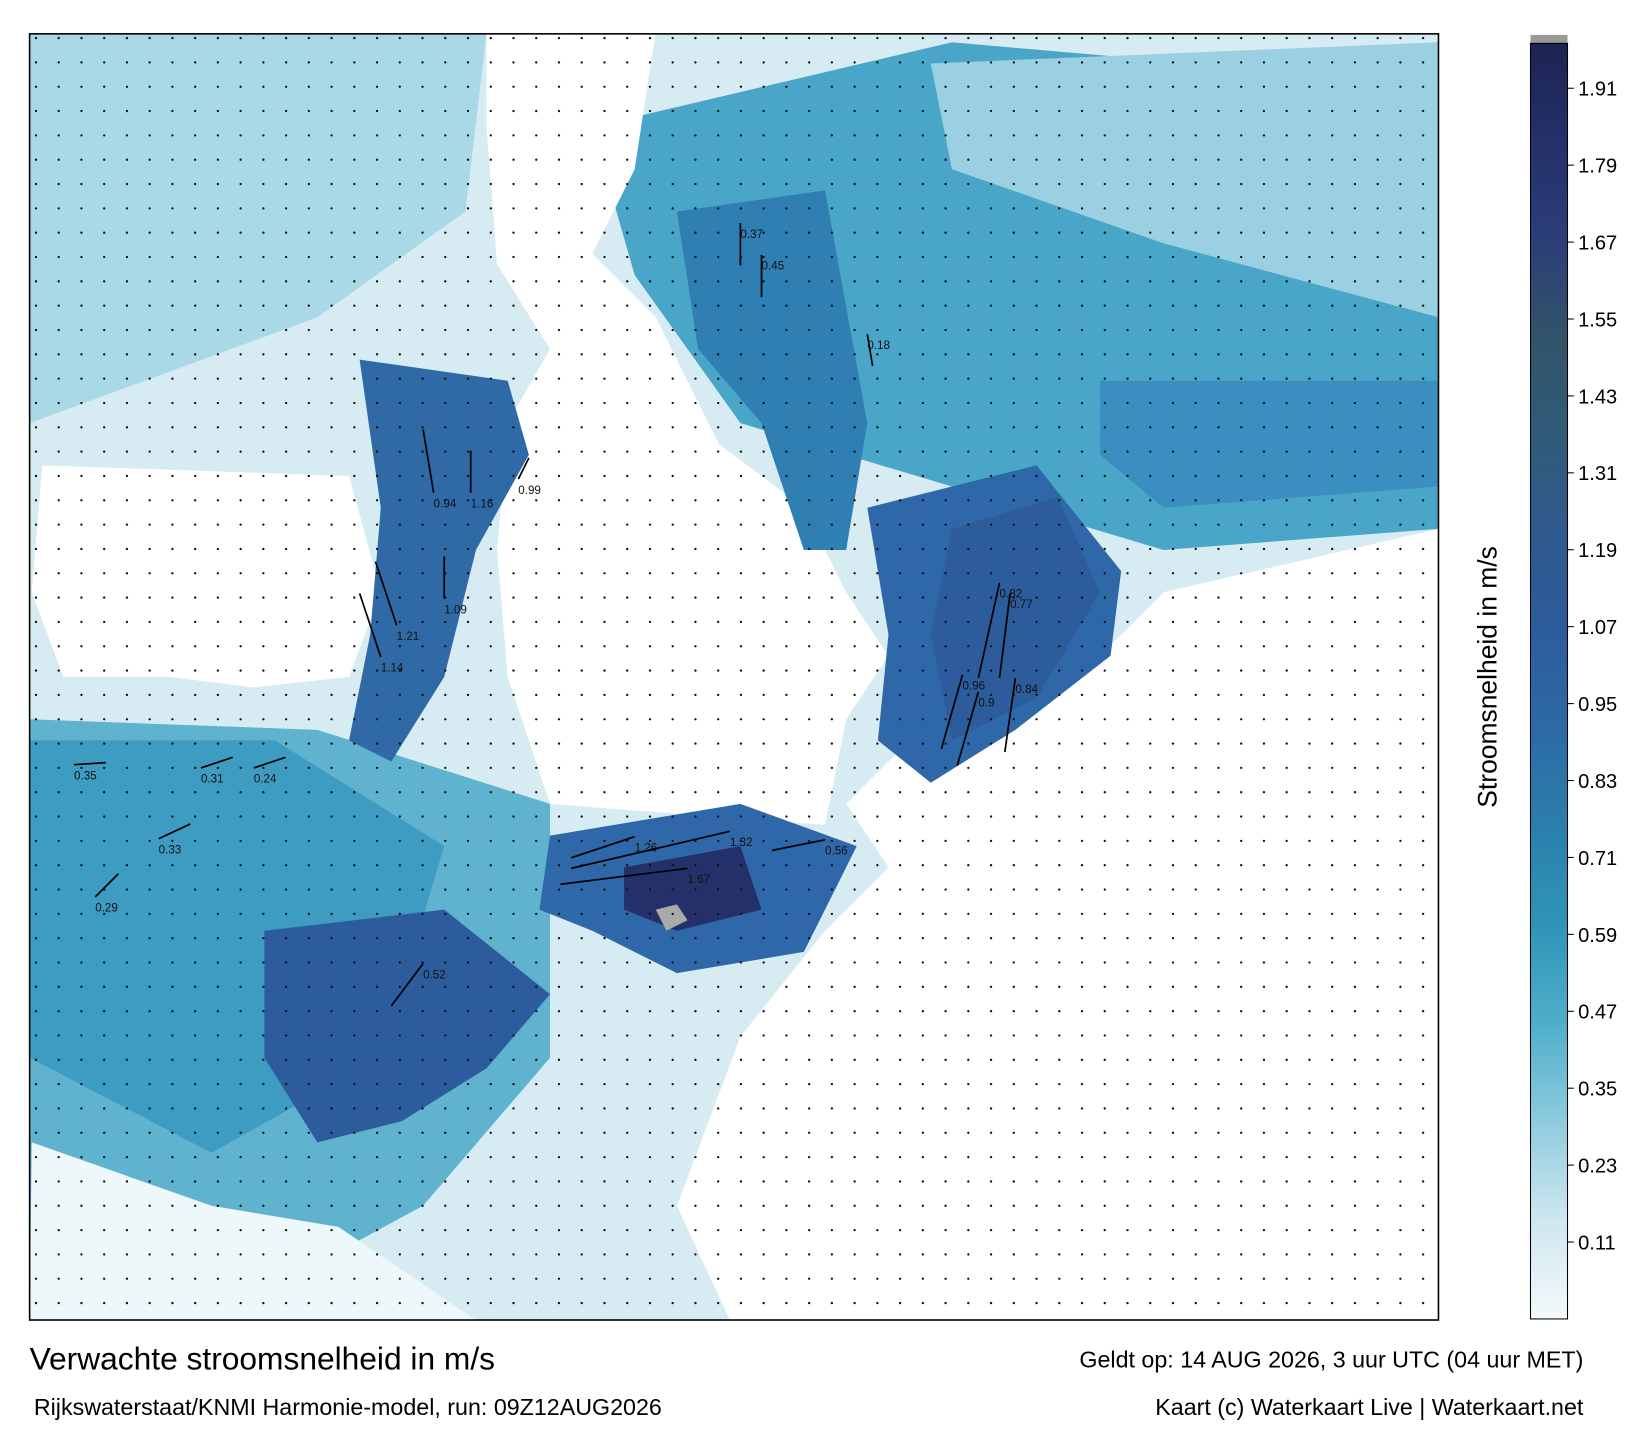 This screenshot has width=1650, height=1450. Describe the element at coordinates (974, 686) in the screenshot. I see `current-value: 0.96` at that location.